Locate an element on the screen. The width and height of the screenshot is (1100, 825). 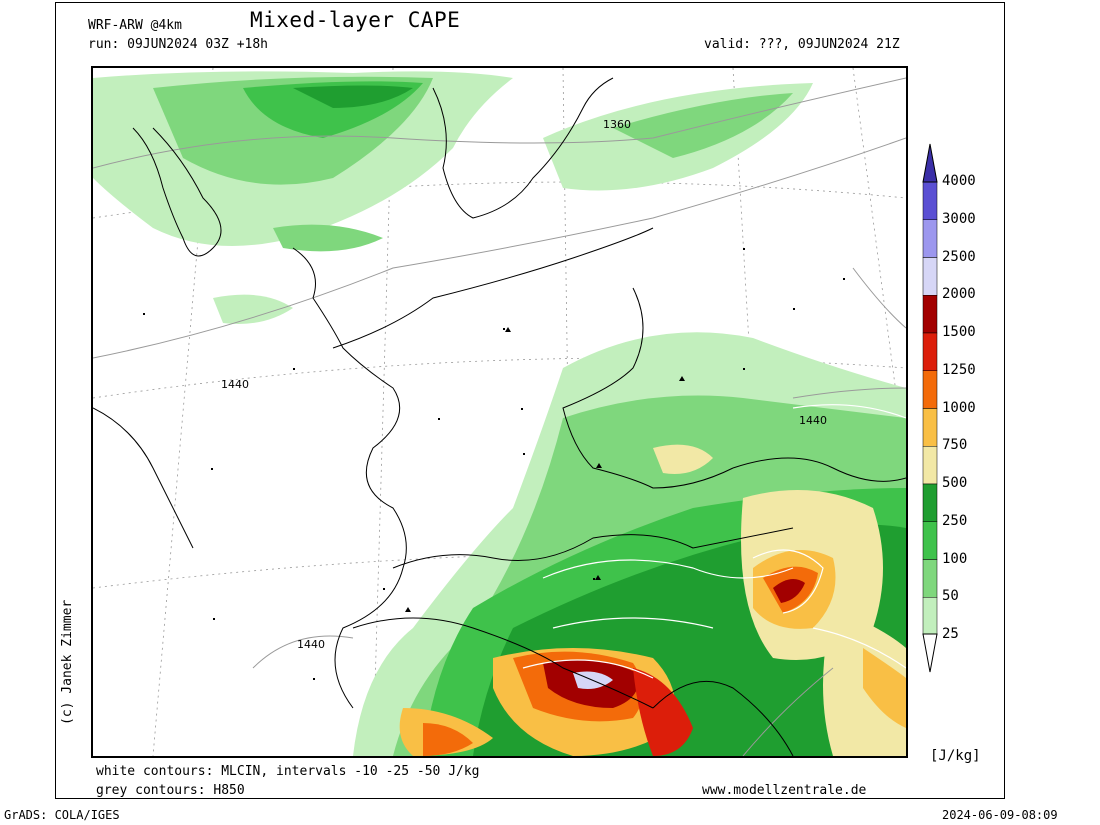
colorbar-top-arrow is located at coordinates (930, 163).